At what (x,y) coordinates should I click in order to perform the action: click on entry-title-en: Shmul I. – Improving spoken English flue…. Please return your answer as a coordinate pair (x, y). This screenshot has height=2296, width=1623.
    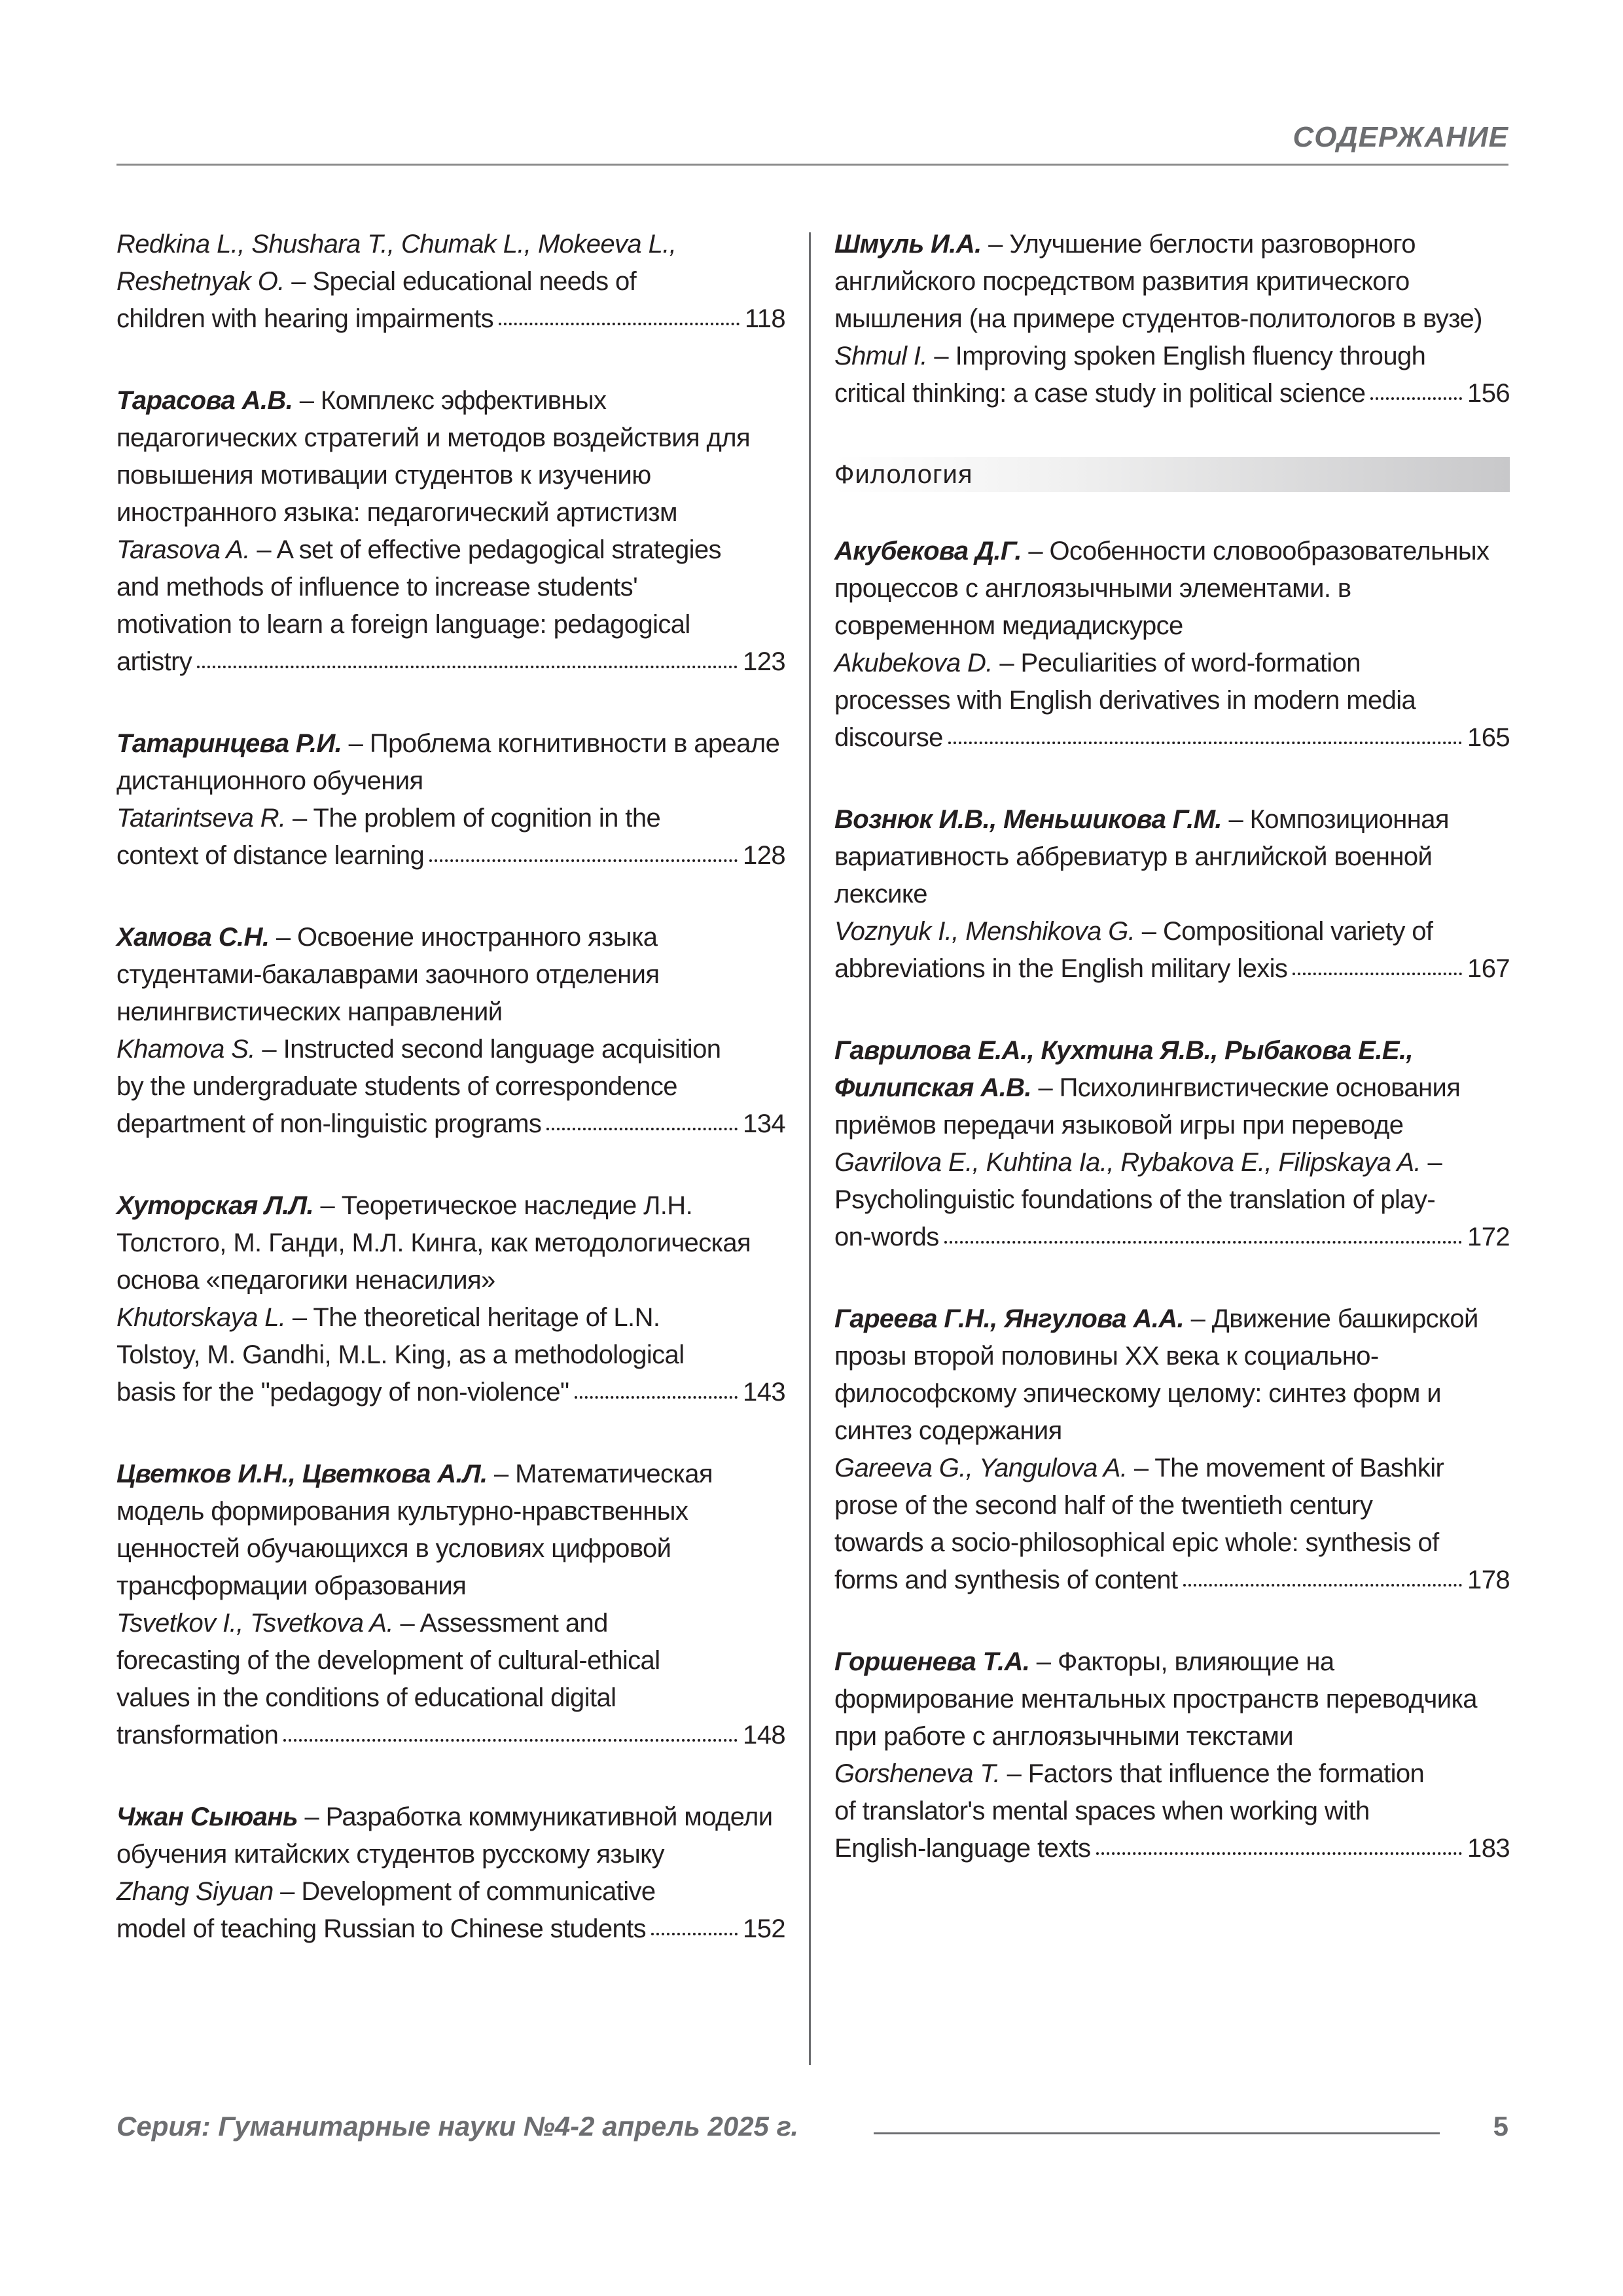
    Looking at the image, I should click on (1172, 375).